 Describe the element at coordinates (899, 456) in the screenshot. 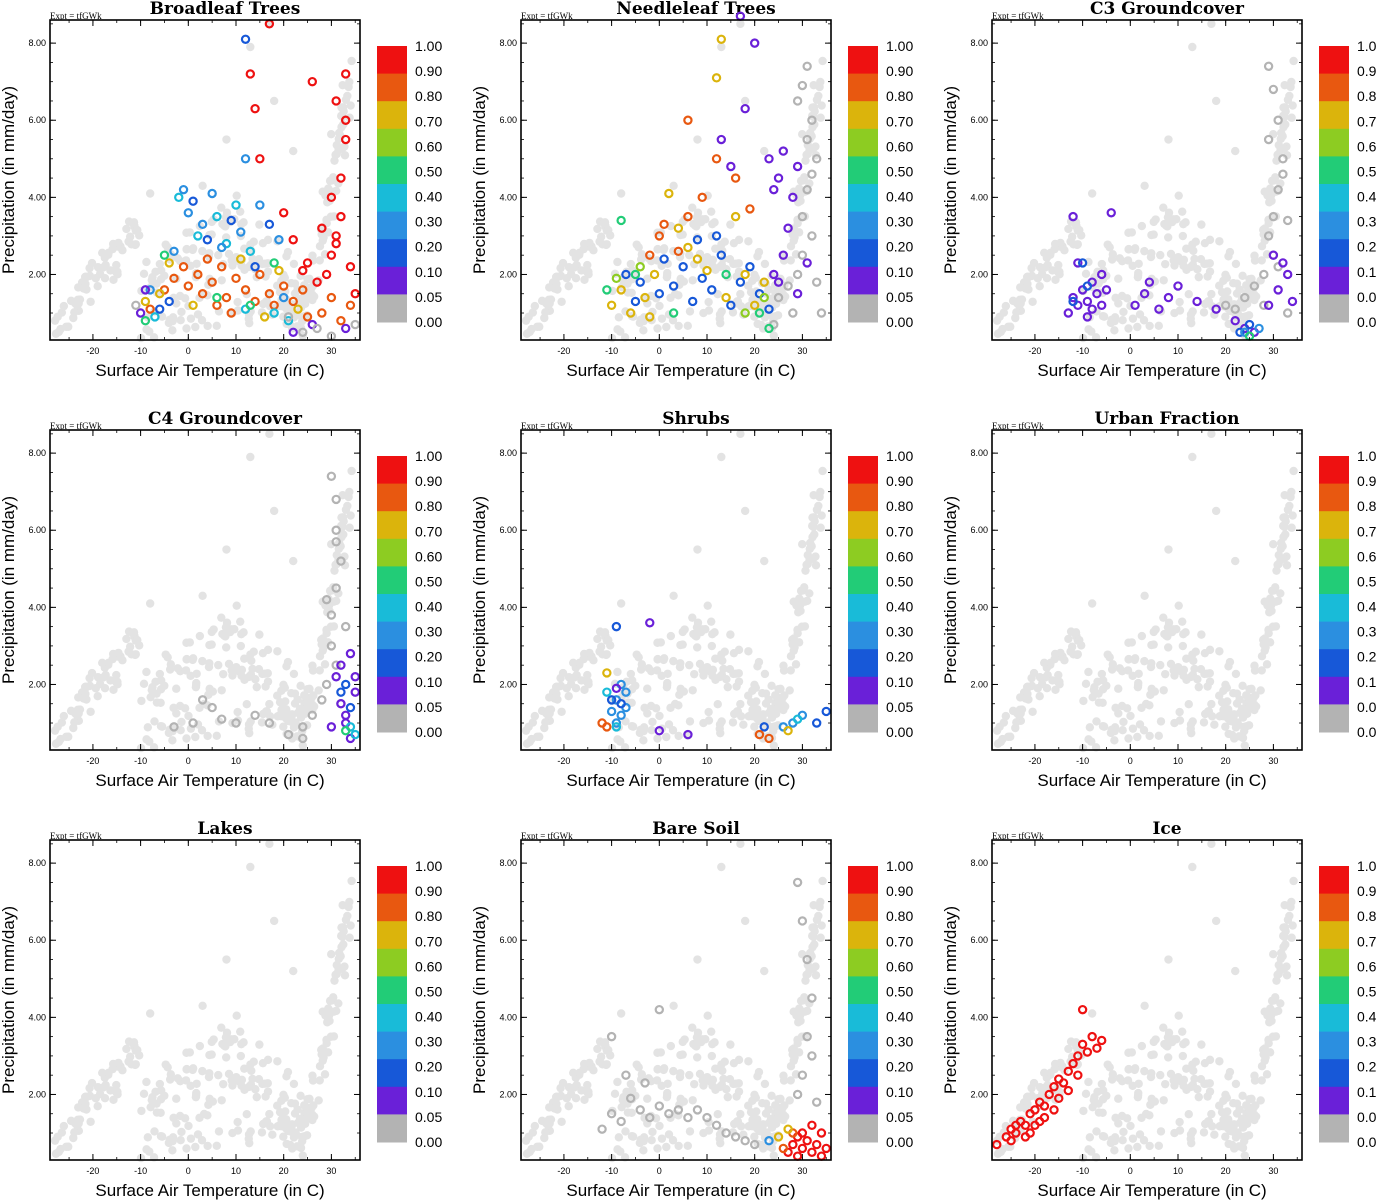

I see `colorbar-label: 1.00` at that location.